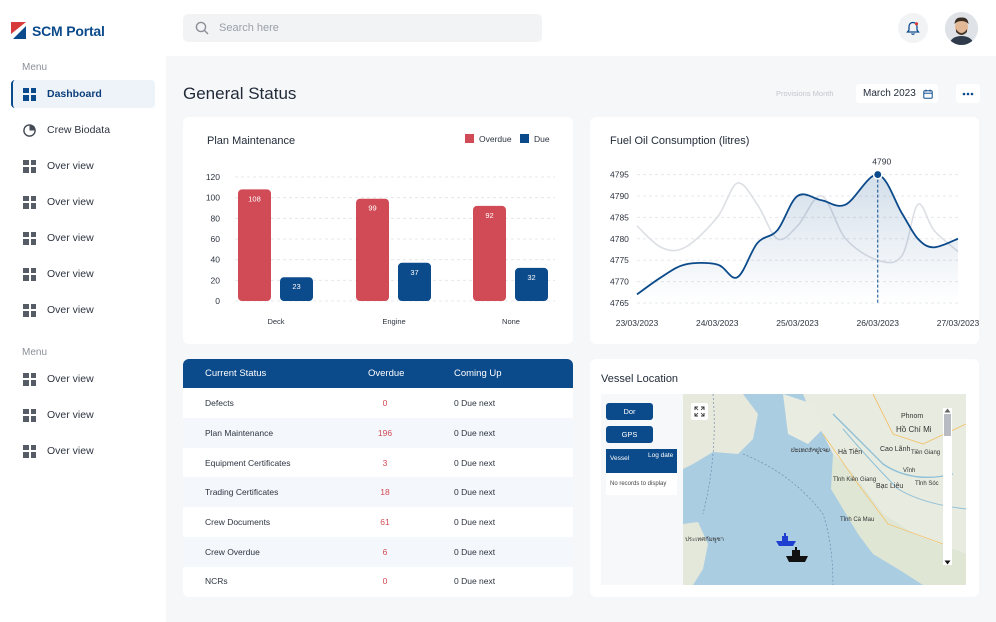 The width and height of the screenshot is (996, 622). What do you see at coordinates (74, 94) in the screenshot?
I see `sidebar-item-label: Dashboard` at bounding box center [74, 94].